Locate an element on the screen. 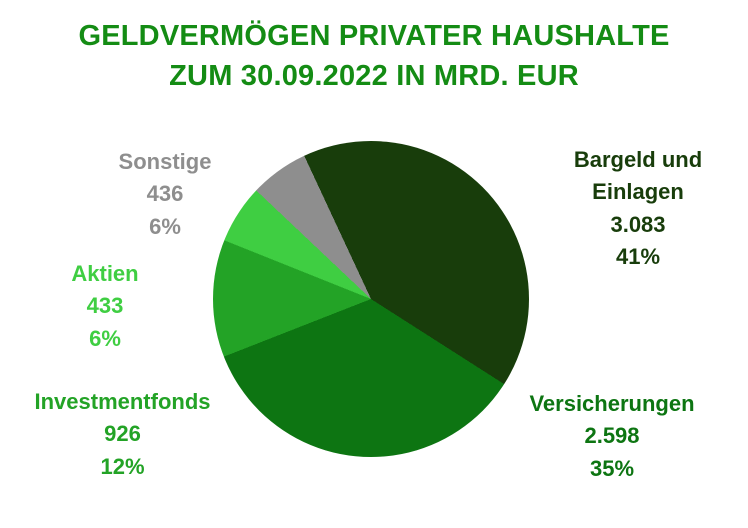  slice-value: 2.598 is located at coordinates (612, 436).